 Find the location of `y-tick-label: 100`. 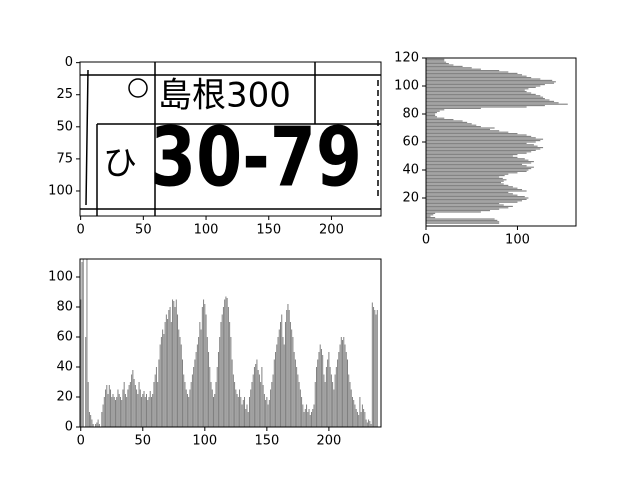

y-tick-label: 100 is located at coordinates (406, 86).